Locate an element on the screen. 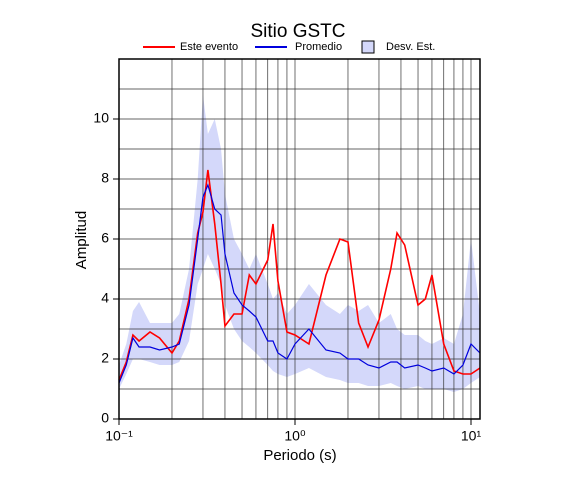  x-tick-label: 10⁻¹ is located at coordinates (119, 436).